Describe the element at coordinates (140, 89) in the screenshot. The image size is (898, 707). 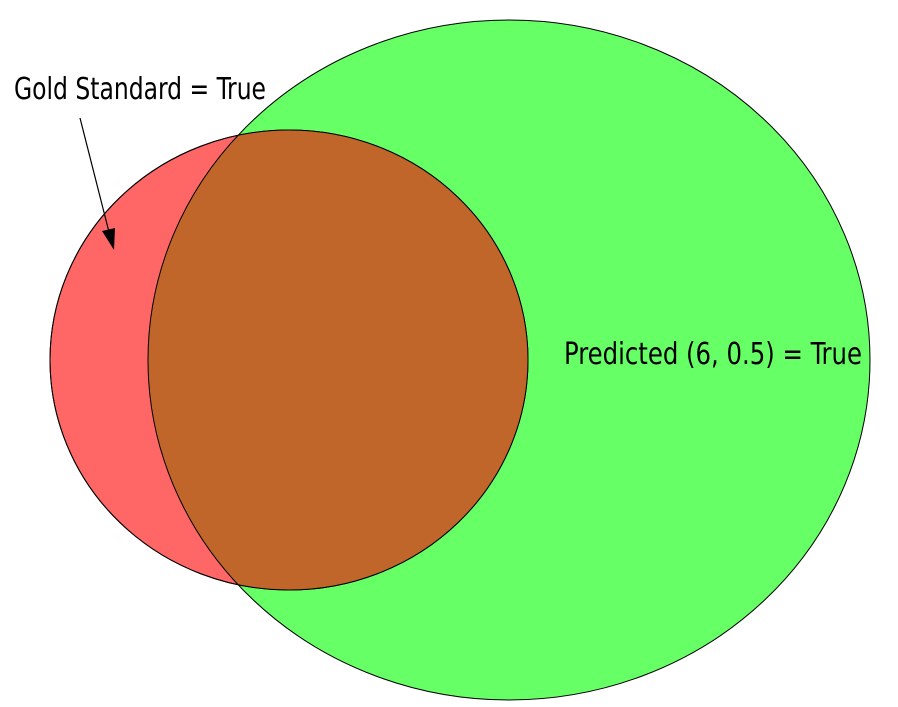
I see `gold-standard-label: Gold Standard = True` at that location.